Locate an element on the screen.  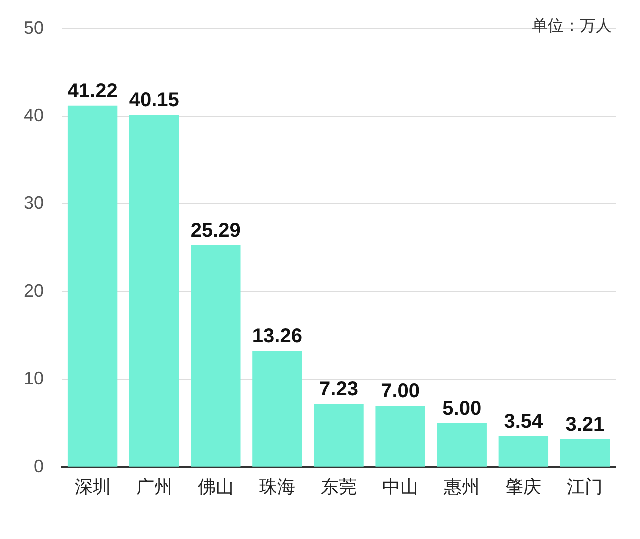
y-tick-label: 50 is located at coordinates (34, 28).